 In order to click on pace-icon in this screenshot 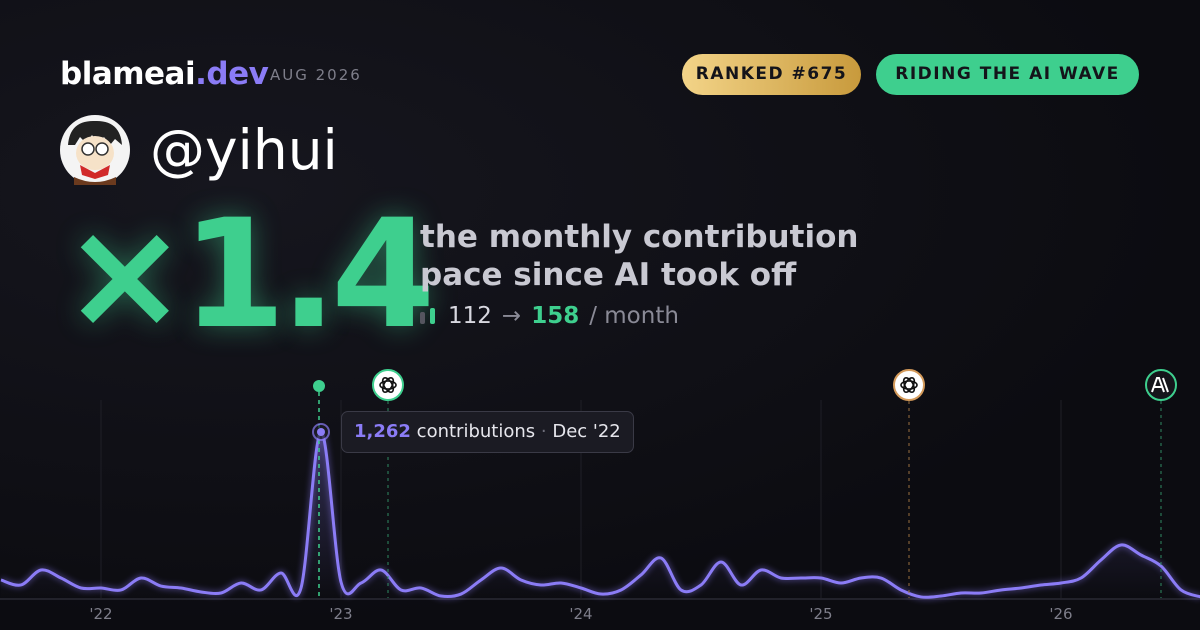, I will do `click(427, 316)`.